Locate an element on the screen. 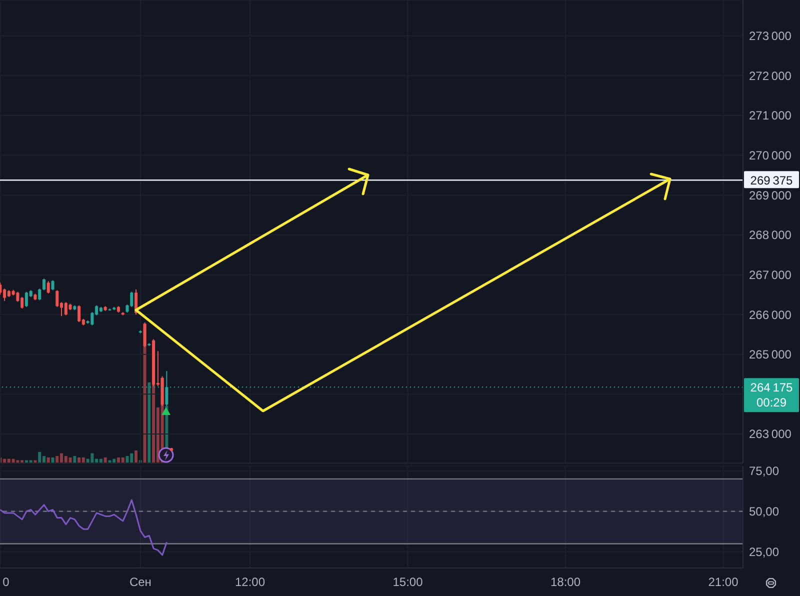 The image size is (800, 596). y-tick-label: 75,00 is located at coordinates (764, 471).